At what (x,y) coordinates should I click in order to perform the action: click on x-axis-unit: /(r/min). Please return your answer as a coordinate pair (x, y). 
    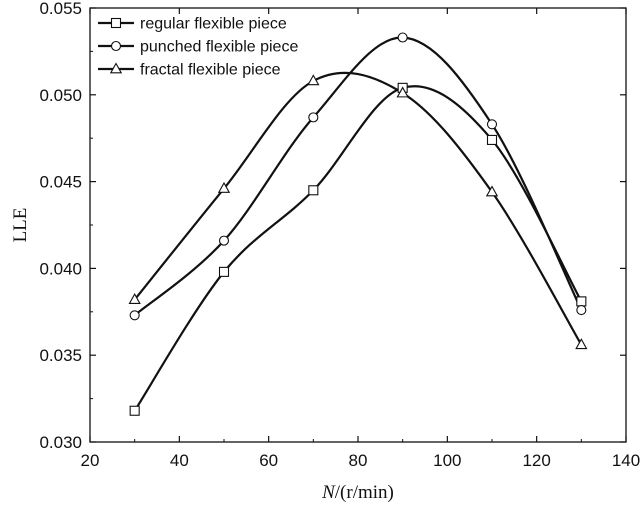
    Looking at the image, I should click on (364, 492).